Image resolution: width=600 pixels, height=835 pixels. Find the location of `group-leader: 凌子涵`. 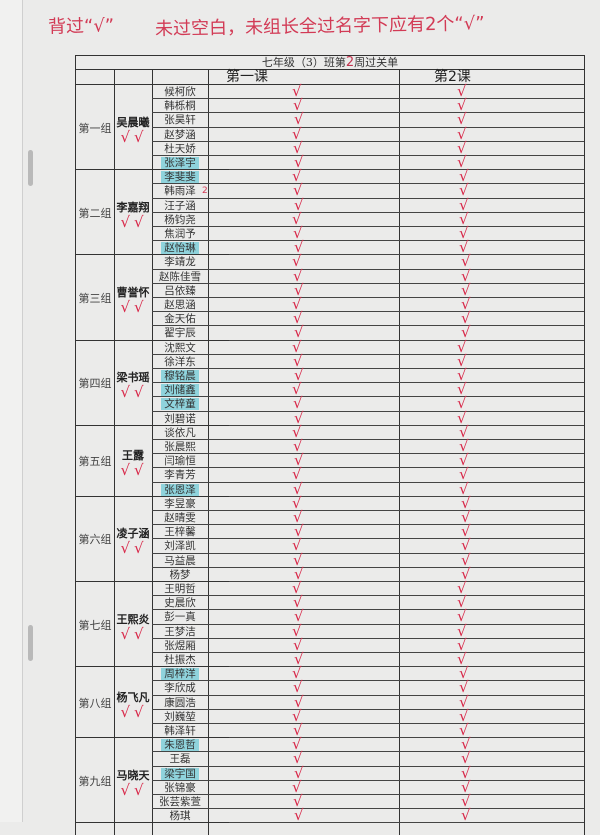

group-leader: 凌子涵 is located at coordinates (133, 534).